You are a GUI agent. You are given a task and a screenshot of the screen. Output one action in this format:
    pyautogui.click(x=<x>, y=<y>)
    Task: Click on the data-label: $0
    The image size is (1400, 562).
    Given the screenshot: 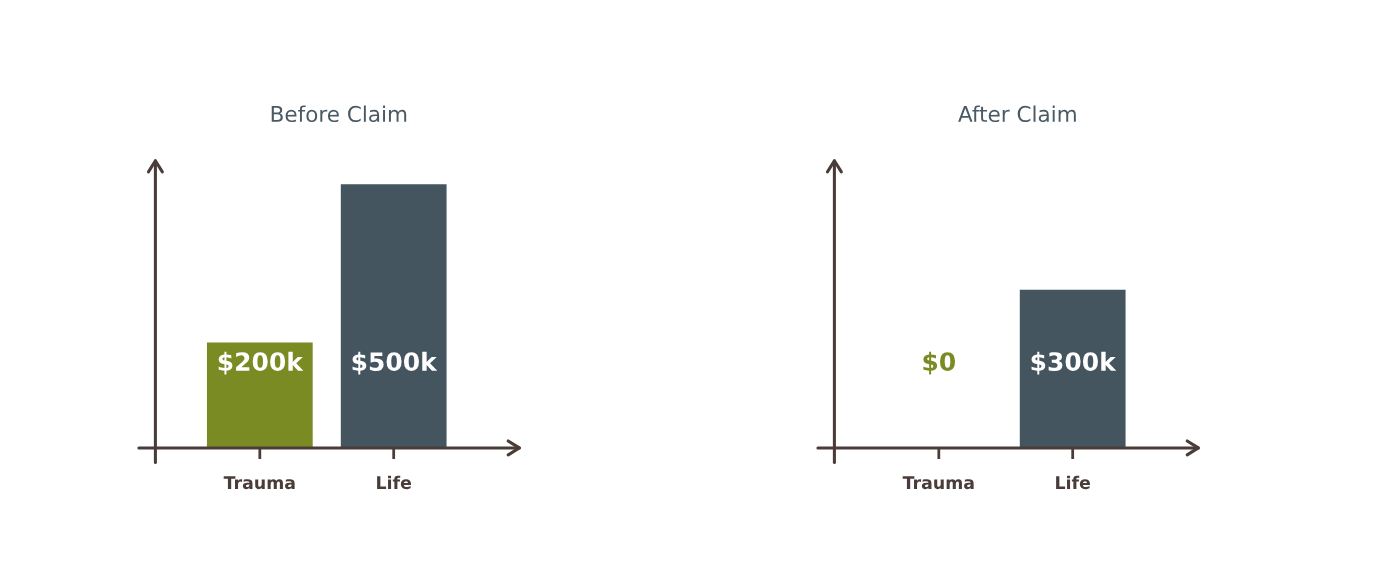 What is the action you would take?
    pyautogui.click(x=939, y=363)
    